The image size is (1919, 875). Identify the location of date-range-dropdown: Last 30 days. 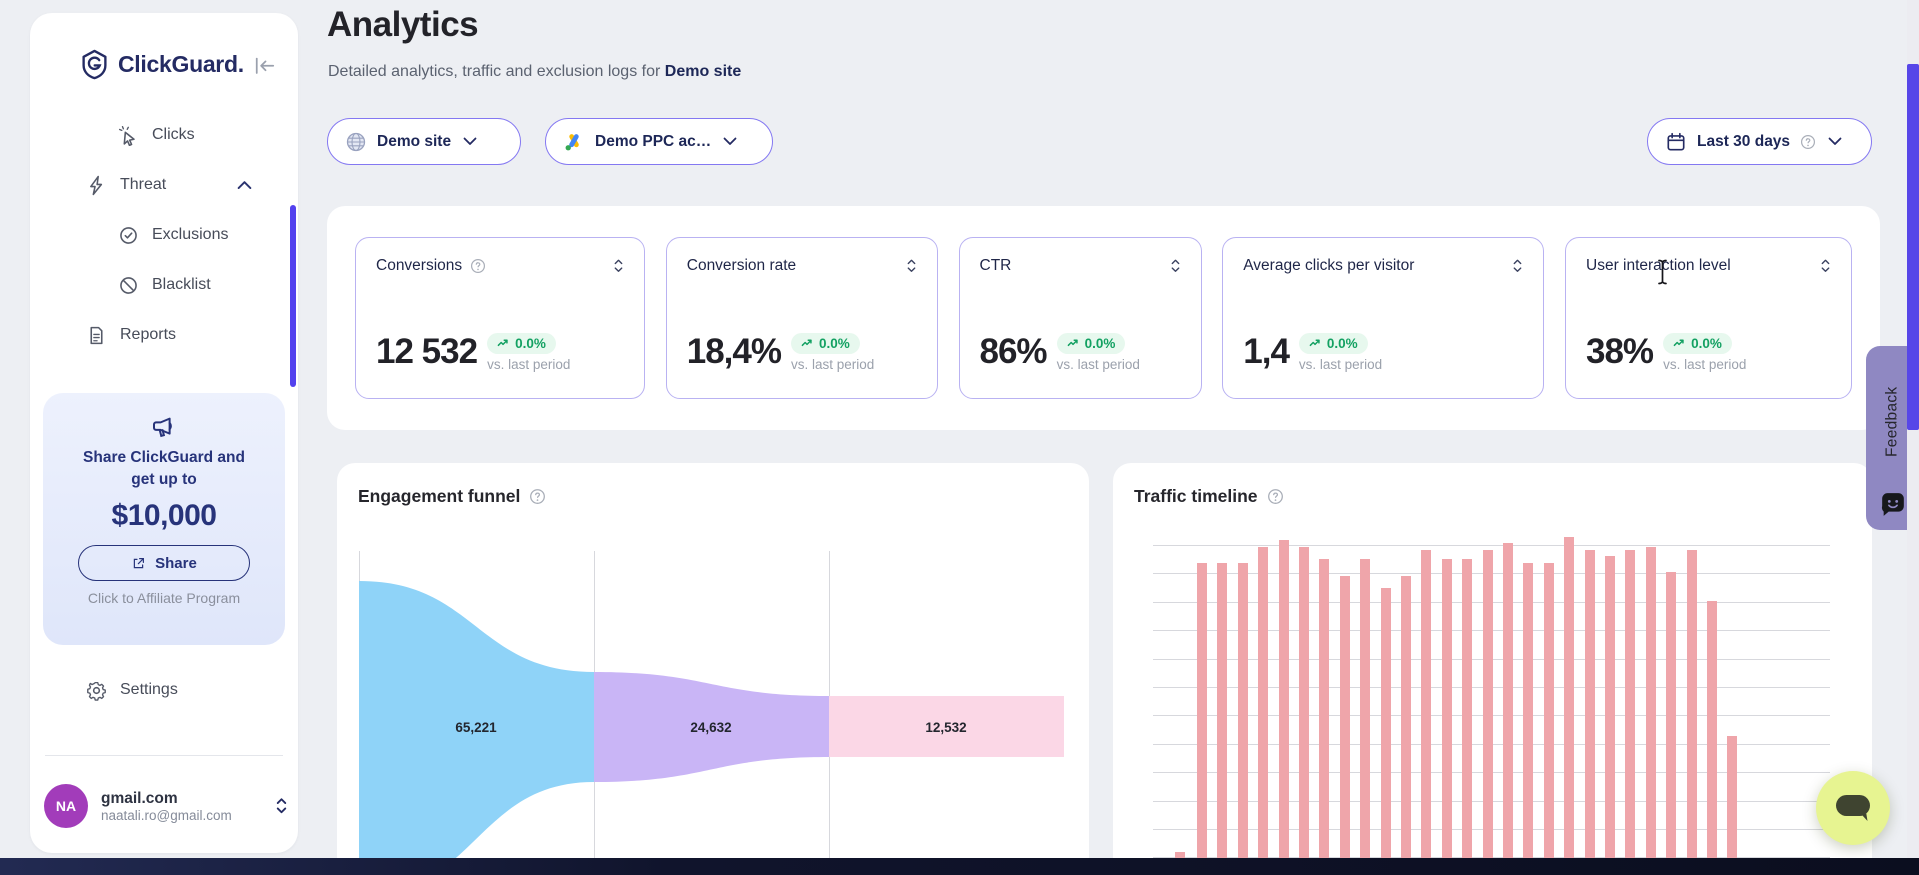
(1759, 141).